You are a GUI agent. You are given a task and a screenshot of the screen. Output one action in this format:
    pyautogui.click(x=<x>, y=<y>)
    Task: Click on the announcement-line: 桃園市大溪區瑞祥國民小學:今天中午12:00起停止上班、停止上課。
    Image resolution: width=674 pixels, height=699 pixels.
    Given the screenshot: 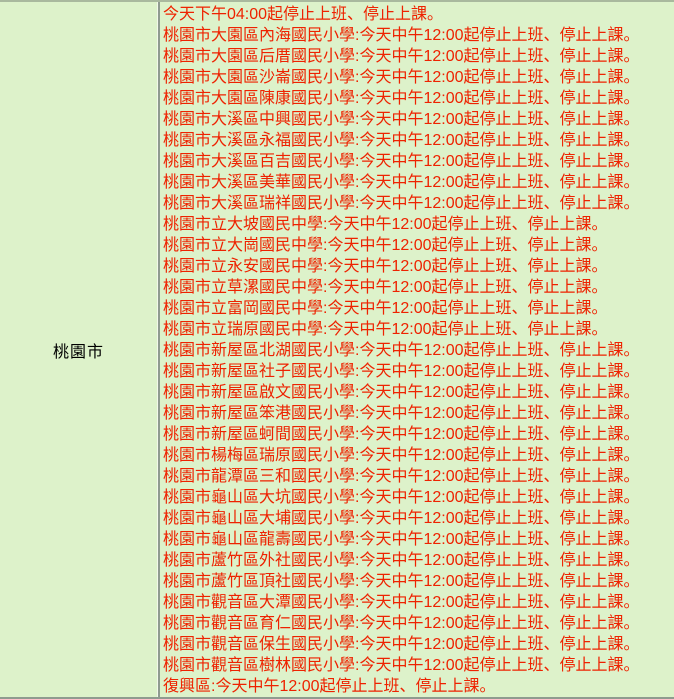 What is the action you would take?
    pyautogui.click(x=401, y=203)
    